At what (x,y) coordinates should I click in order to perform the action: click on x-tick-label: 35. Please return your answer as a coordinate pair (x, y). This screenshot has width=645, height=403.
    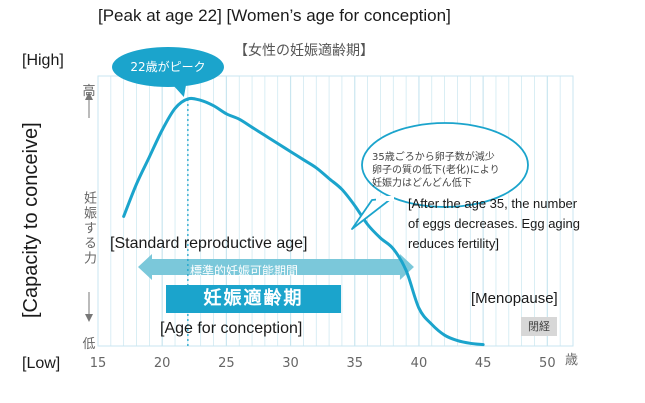
    Looking at the image, I should click on (354, 363).